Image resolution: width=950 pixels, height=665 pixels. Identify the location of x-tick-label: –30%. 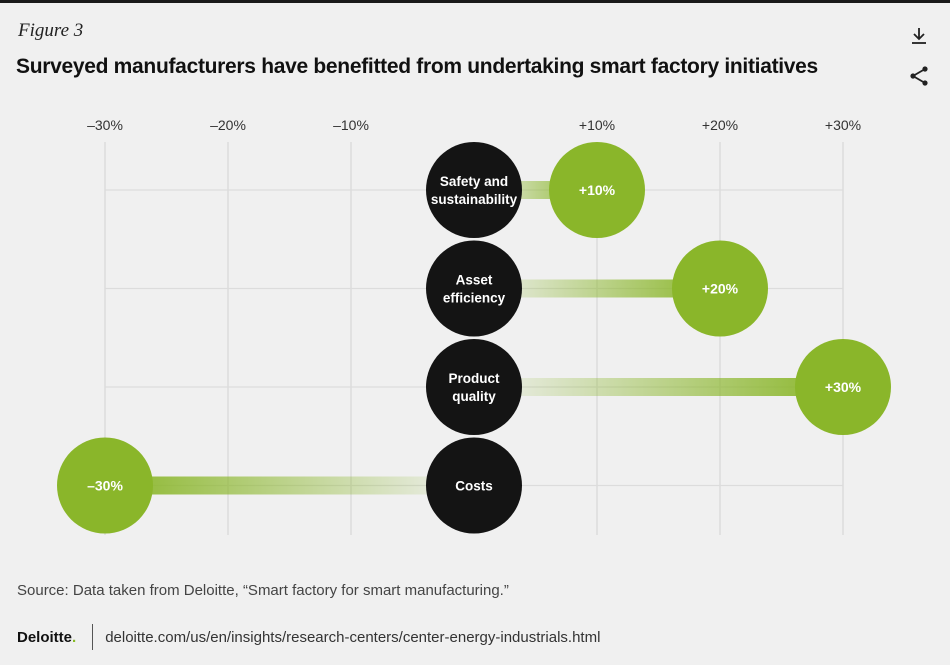
(105, 125).